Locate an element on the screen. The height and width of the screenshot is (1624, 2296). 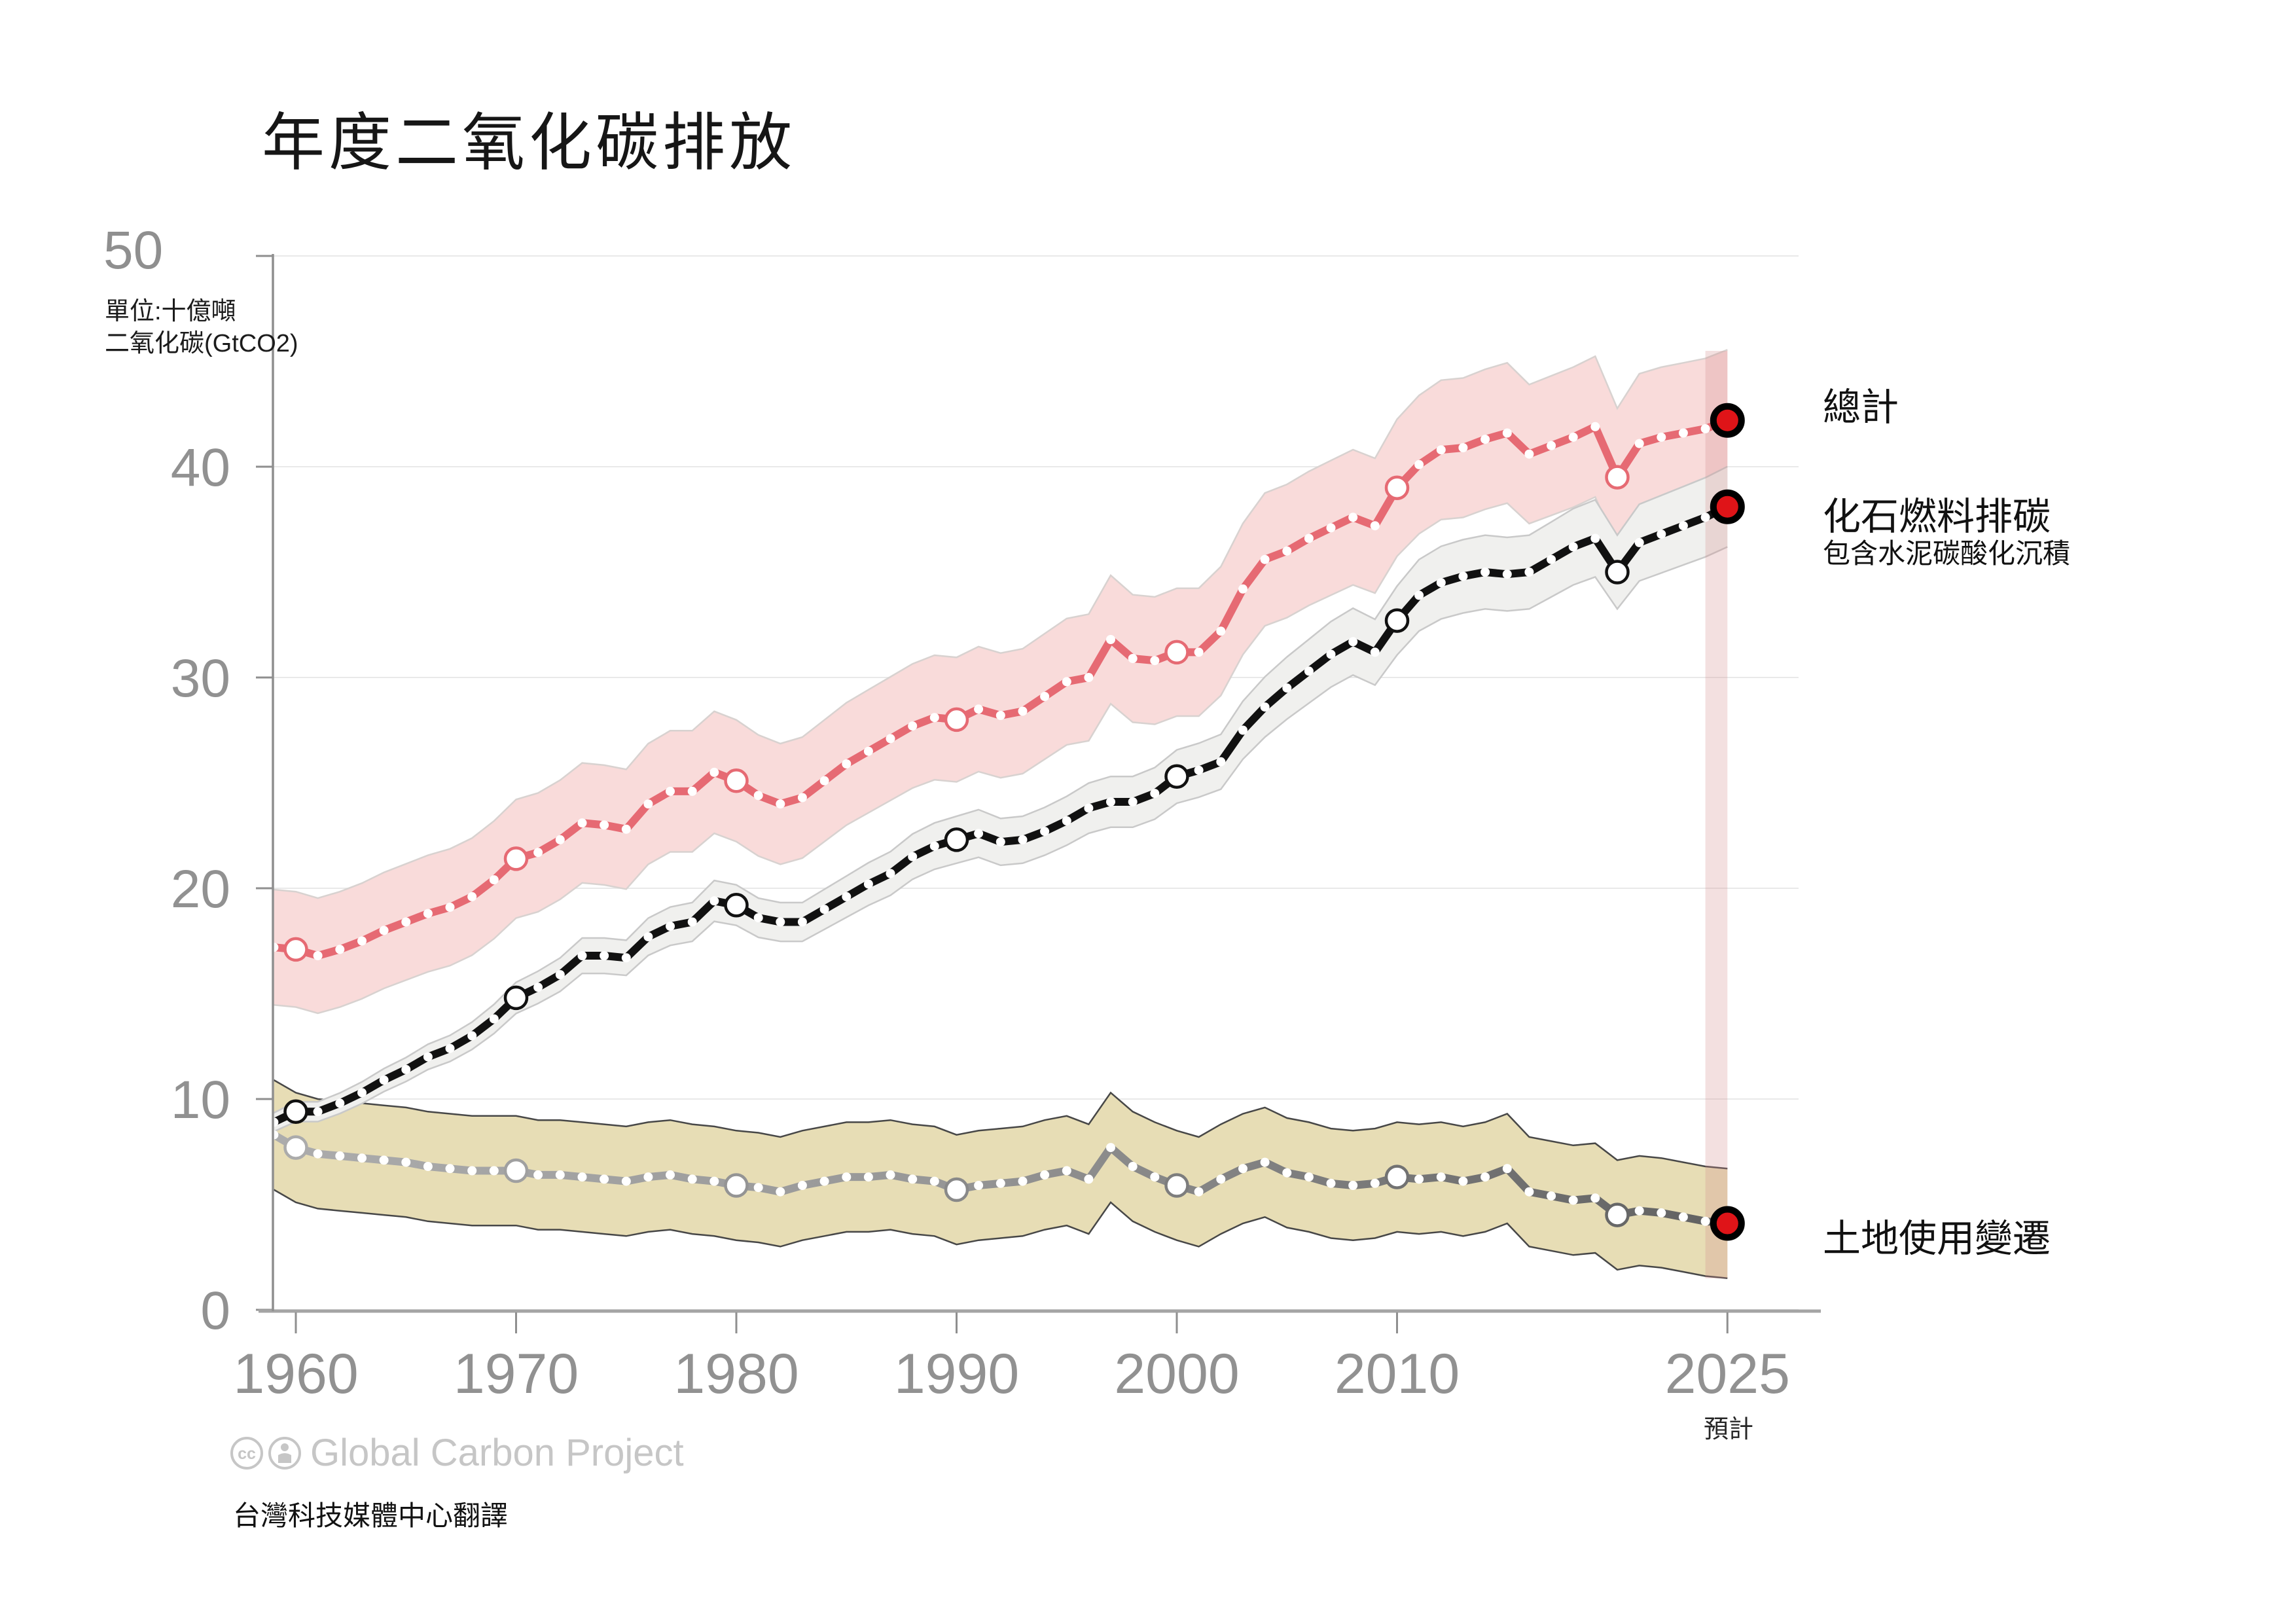
total-year-dot-1969 is located at coordinates (494, 880).